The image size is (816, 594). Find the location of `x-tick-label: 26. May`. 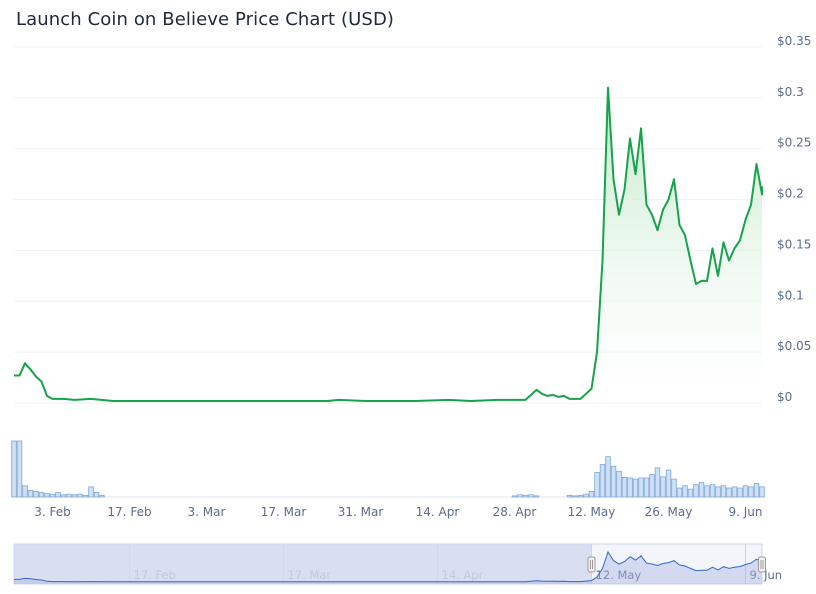

x-tick-label: 26. May is located at coordinates (669, 512).